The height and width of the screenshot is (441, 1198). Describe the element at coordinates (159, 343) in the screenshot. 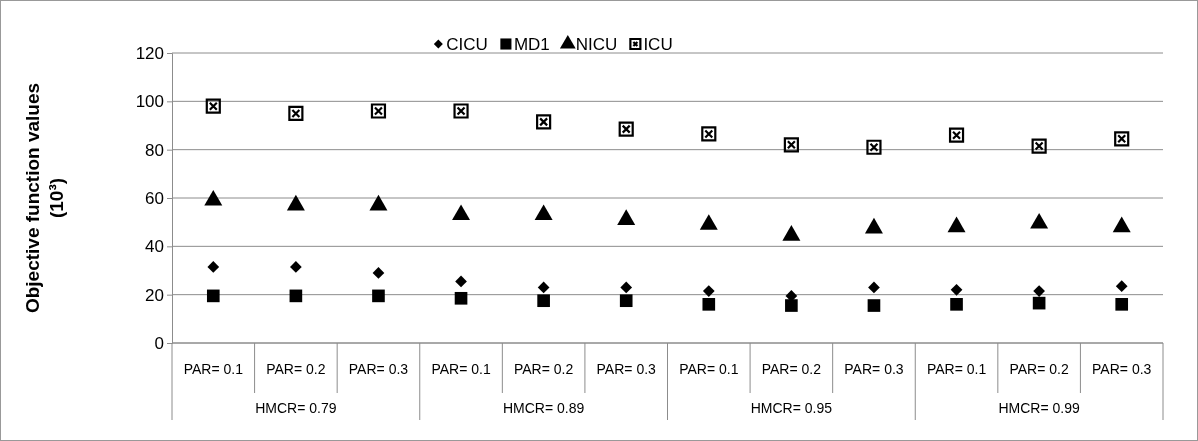

I see `y-tick-label: 0` at that location.